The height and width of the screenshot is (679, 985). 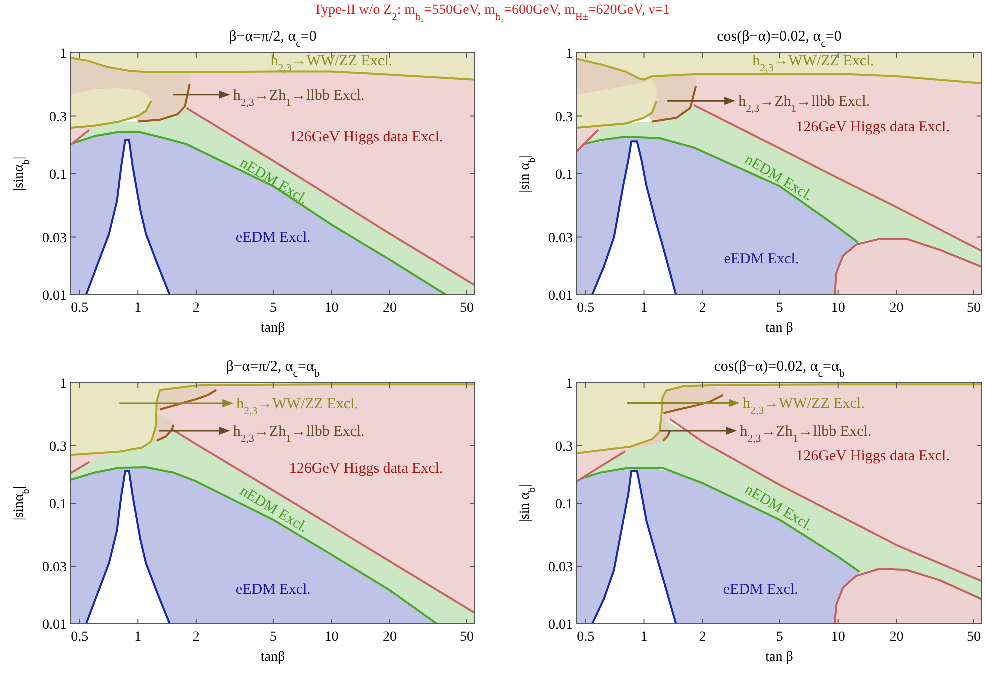 What do you see at coordinates (779, 369) in the screenshot?
I see `chart-title: cos(β−α)=0.02, α$_{c}$=α$_{b}$` at bounding box center [779, 369].